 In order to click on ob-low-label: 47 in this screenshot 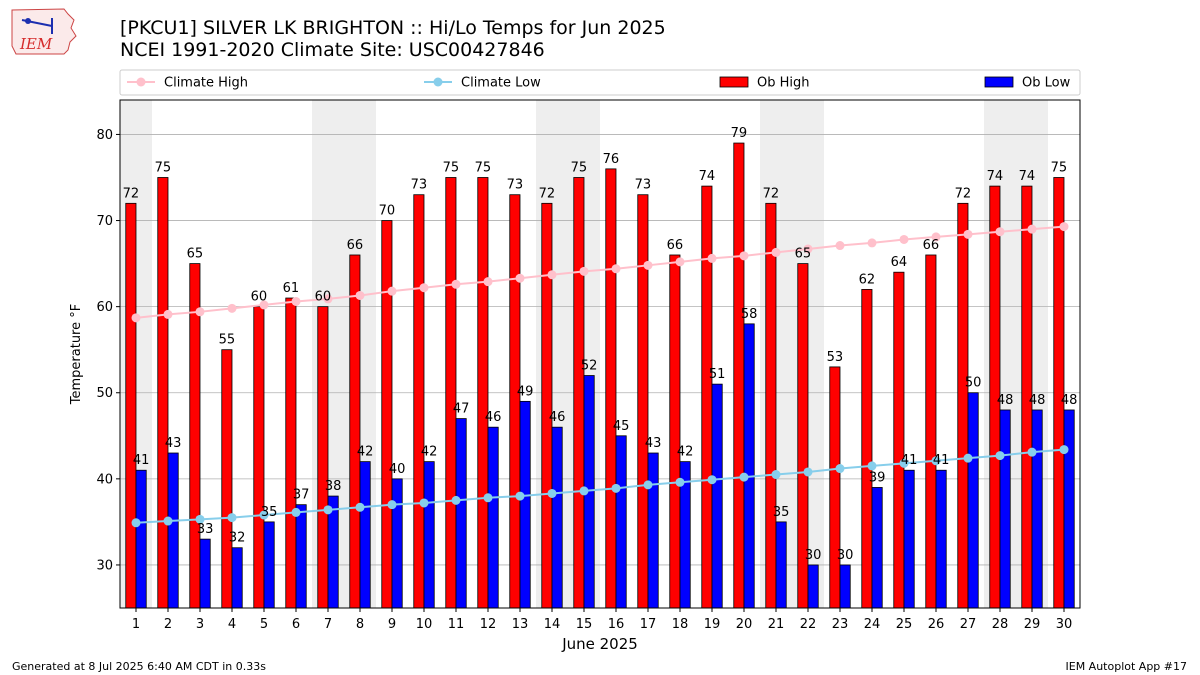, I will do `click(461, 409)`.